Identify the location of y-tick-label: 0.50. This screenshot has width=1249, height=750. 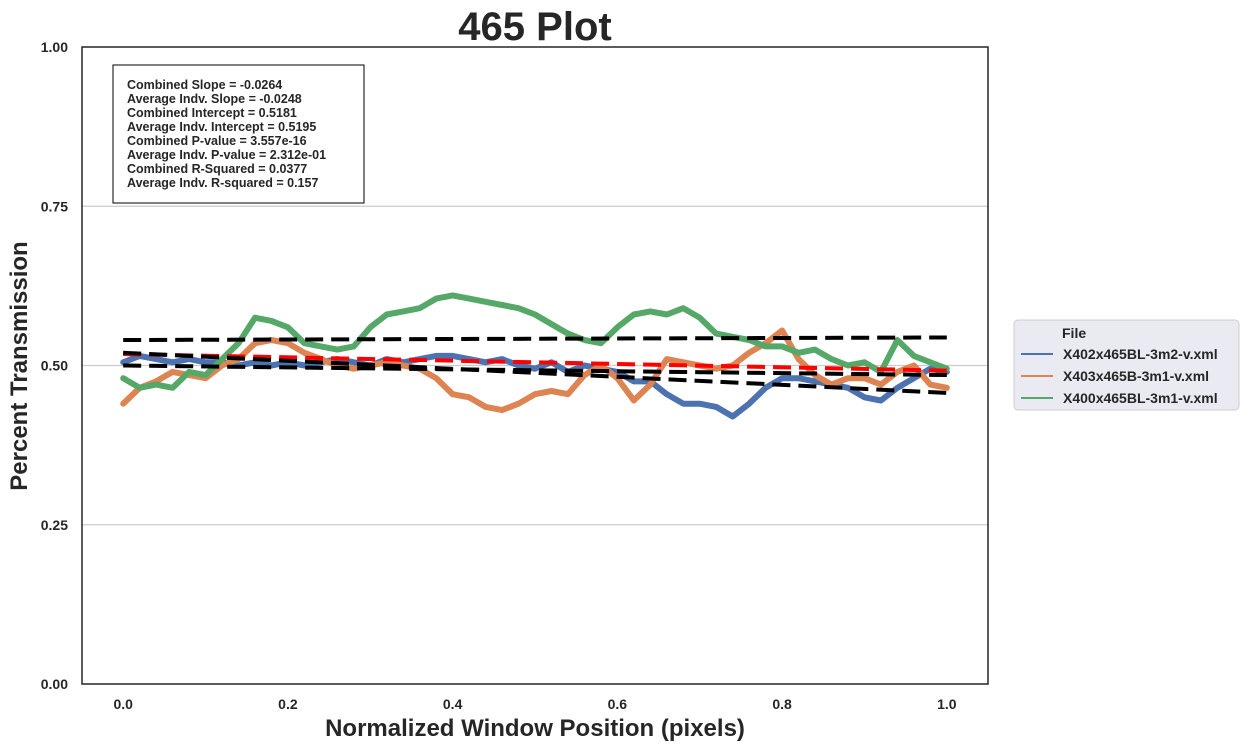
(54, 366).